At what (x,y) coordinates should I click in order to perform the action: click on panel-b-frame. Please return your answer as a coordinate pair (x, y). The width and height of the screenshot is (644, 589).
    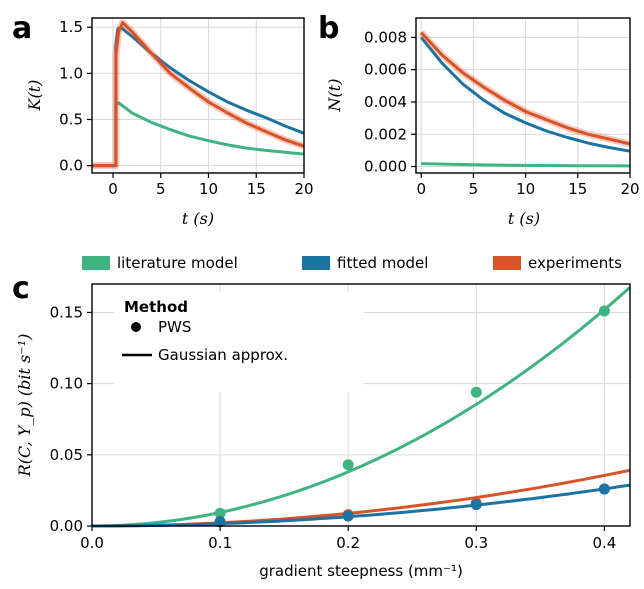
    Looking at the image, I should click on (523, 95).